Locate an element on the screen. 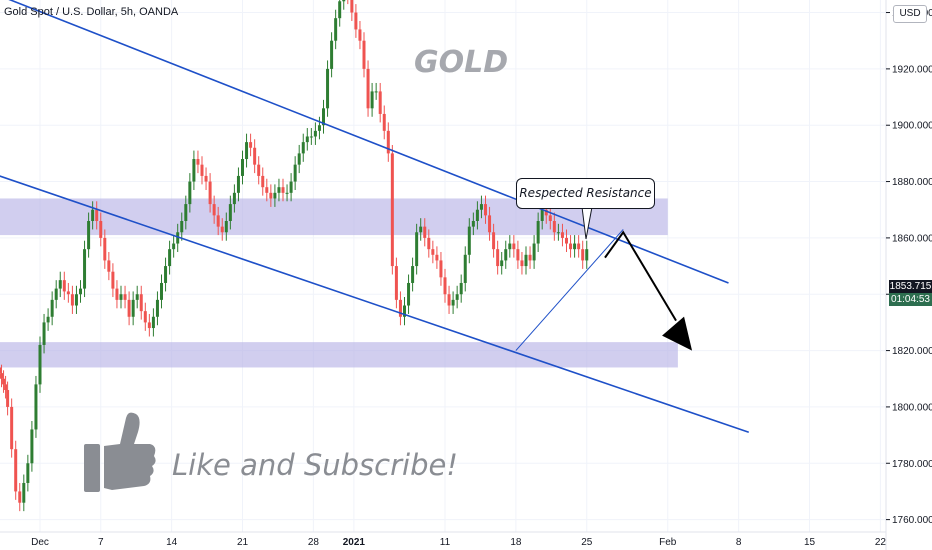  subscribe-text: Like and Subscribe! is located at coordinates (315, 465).